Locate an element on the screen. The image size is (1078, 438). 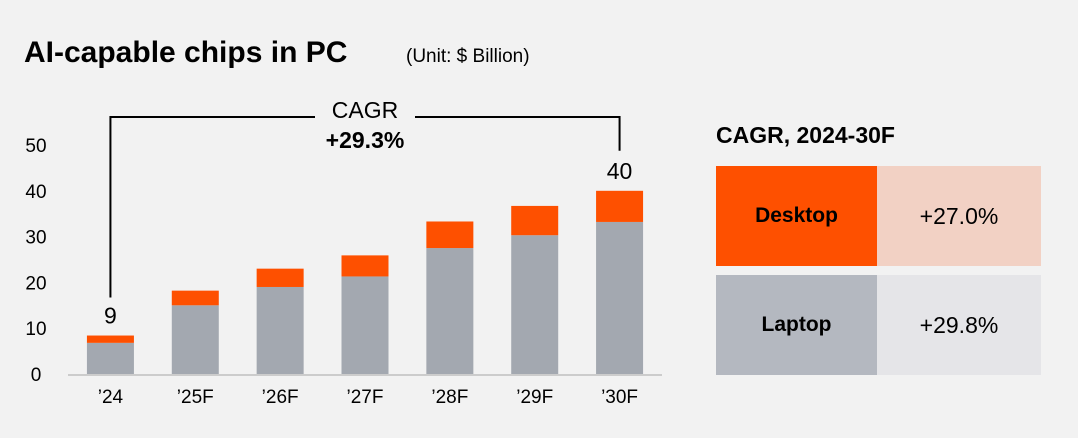
x-tick-label: ’27F is located at coordinates (365, 397).